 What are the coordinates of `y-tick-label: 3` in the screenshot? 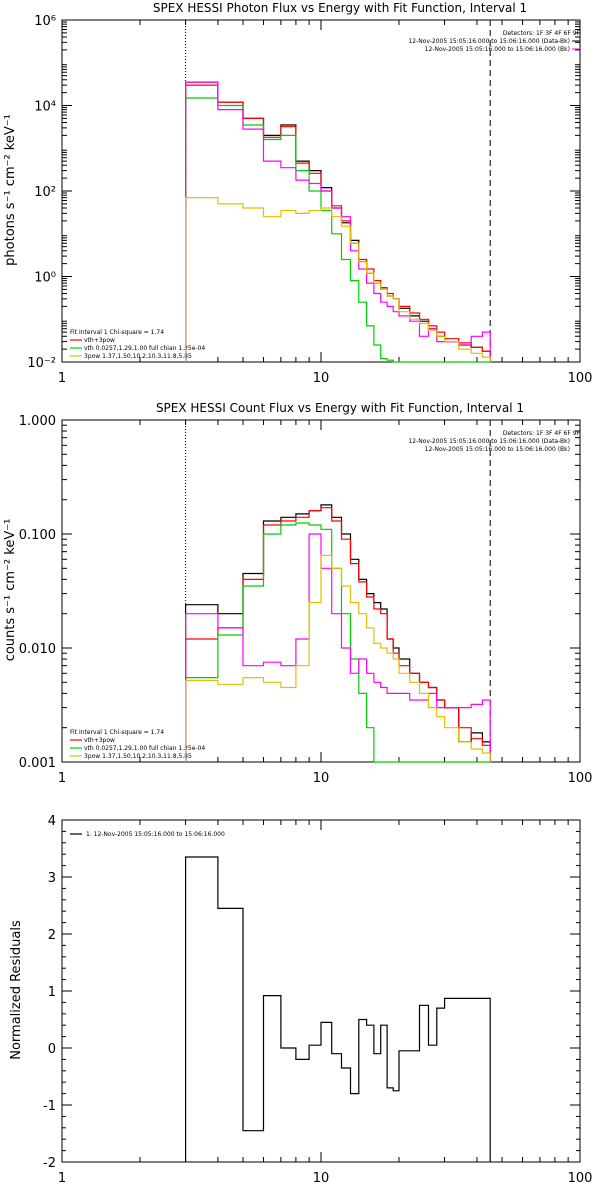 It's located at (52, 878).